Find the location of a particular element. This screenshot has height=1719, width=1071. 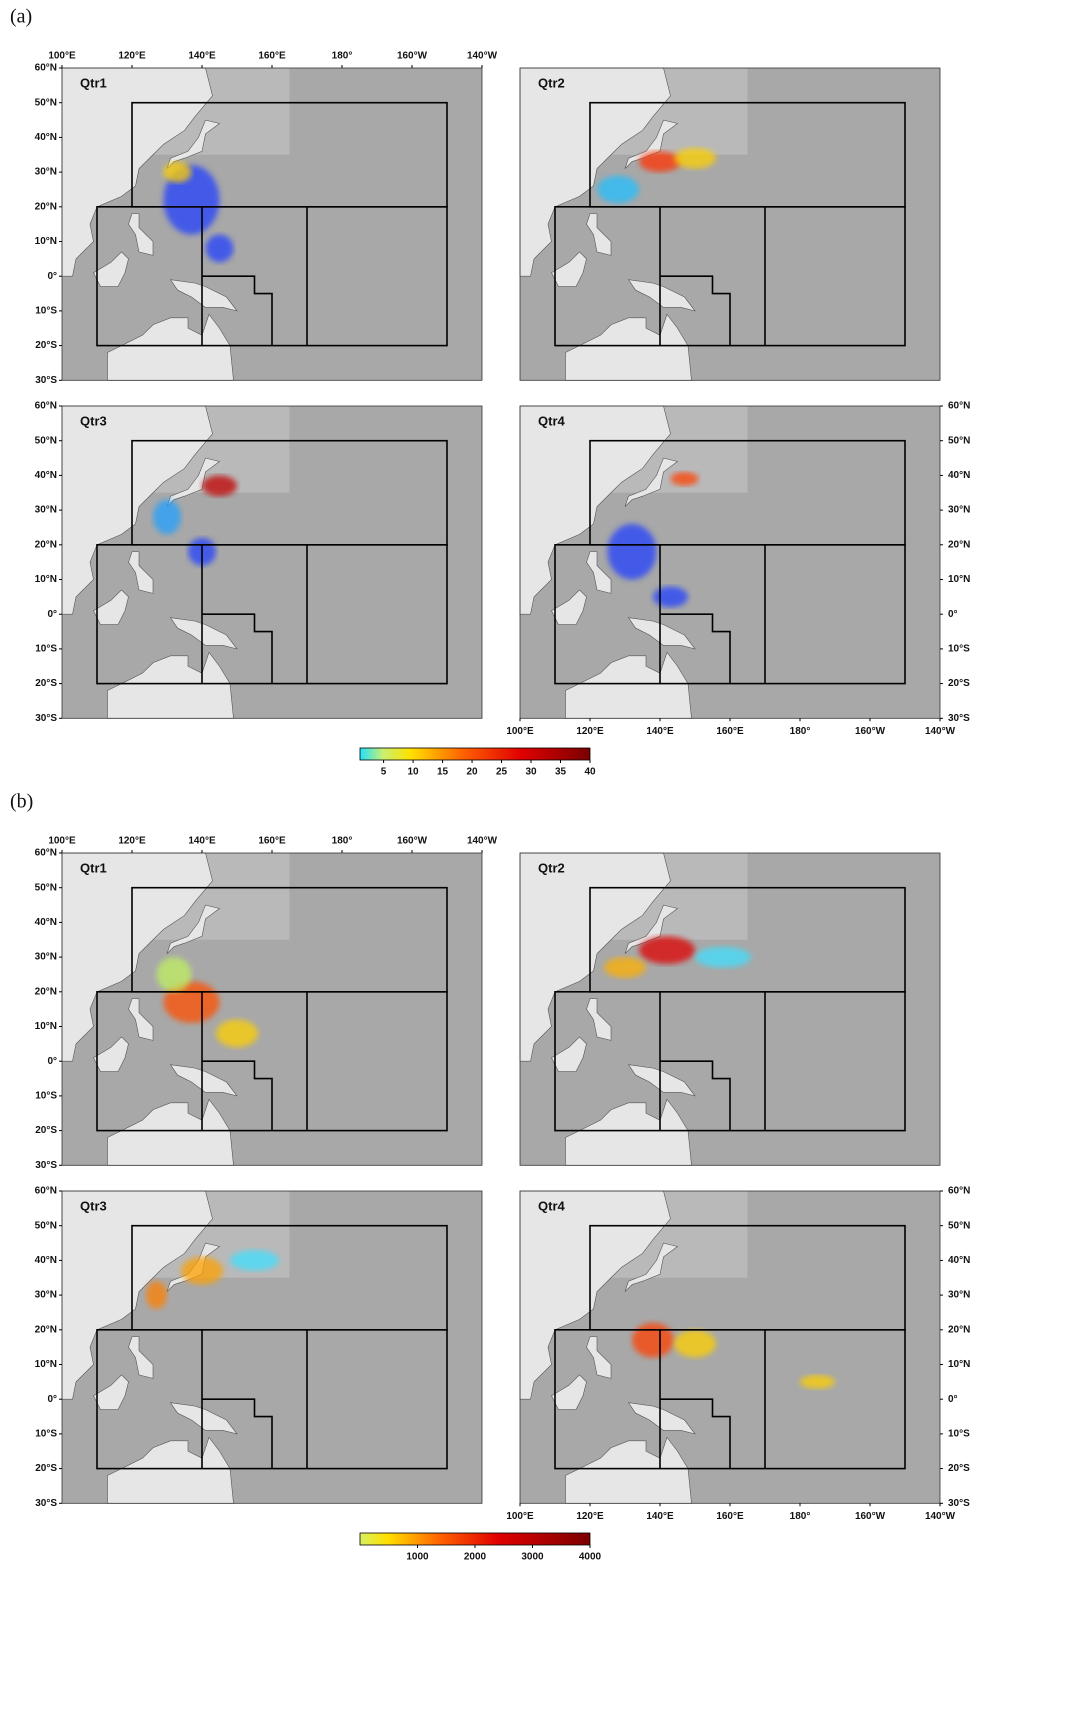

colorbar-tick-label: 5 is located at coordinates (384, 772).